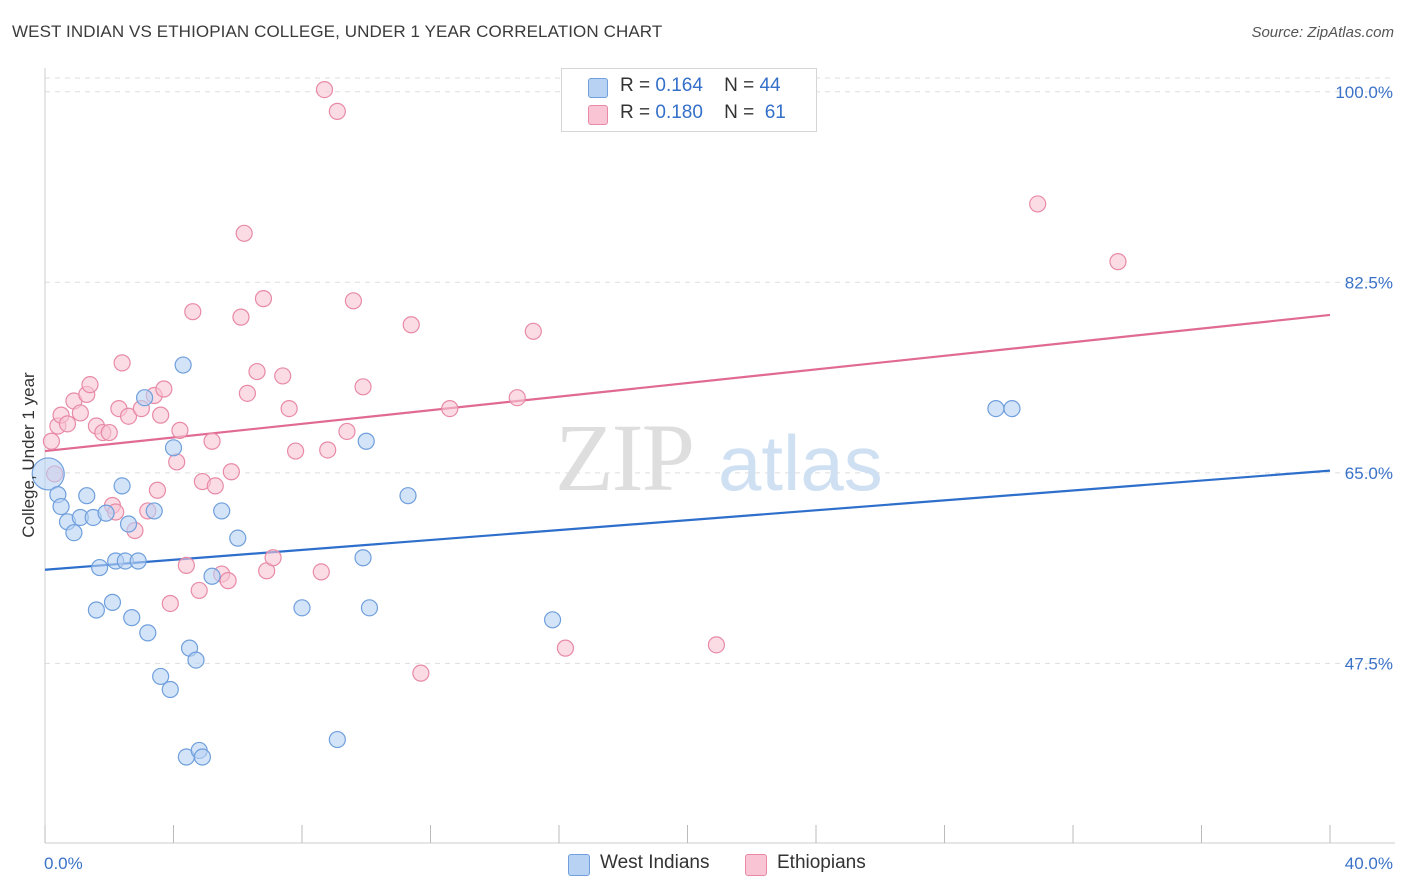  I want to click on watermark: ZIP atlas, so click(719, 457).